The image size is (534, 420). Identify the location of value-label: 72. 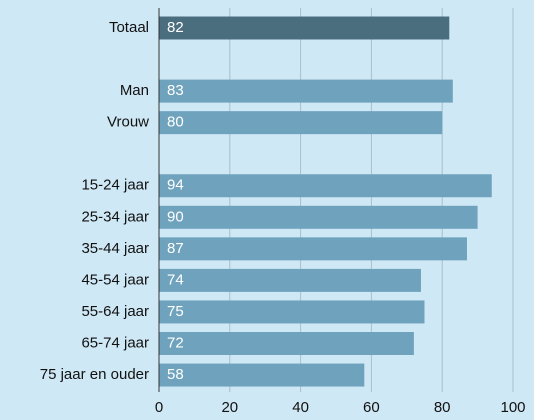
(175, 342).